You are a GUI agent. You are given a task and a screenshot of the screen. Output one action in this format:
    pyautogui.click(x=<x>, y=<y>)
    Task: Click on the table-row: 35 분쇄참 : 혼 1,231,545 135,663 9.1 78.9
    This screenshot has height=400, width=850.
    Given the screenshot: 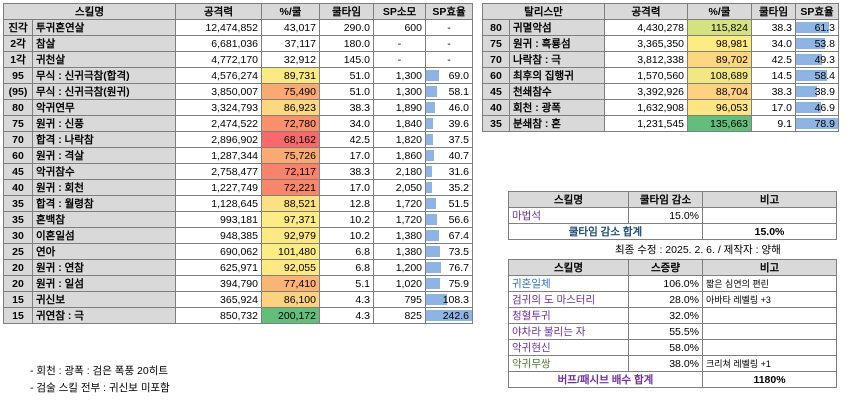 What is the action you would take?
    pyautogui.click(x=660, y=123)
    